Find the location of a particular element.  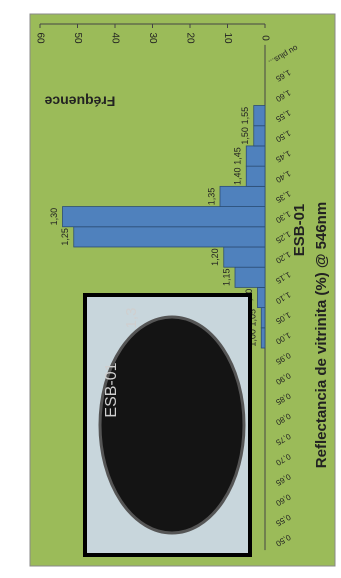

y-tick-label: 40 is located at coordinates (114, 38).